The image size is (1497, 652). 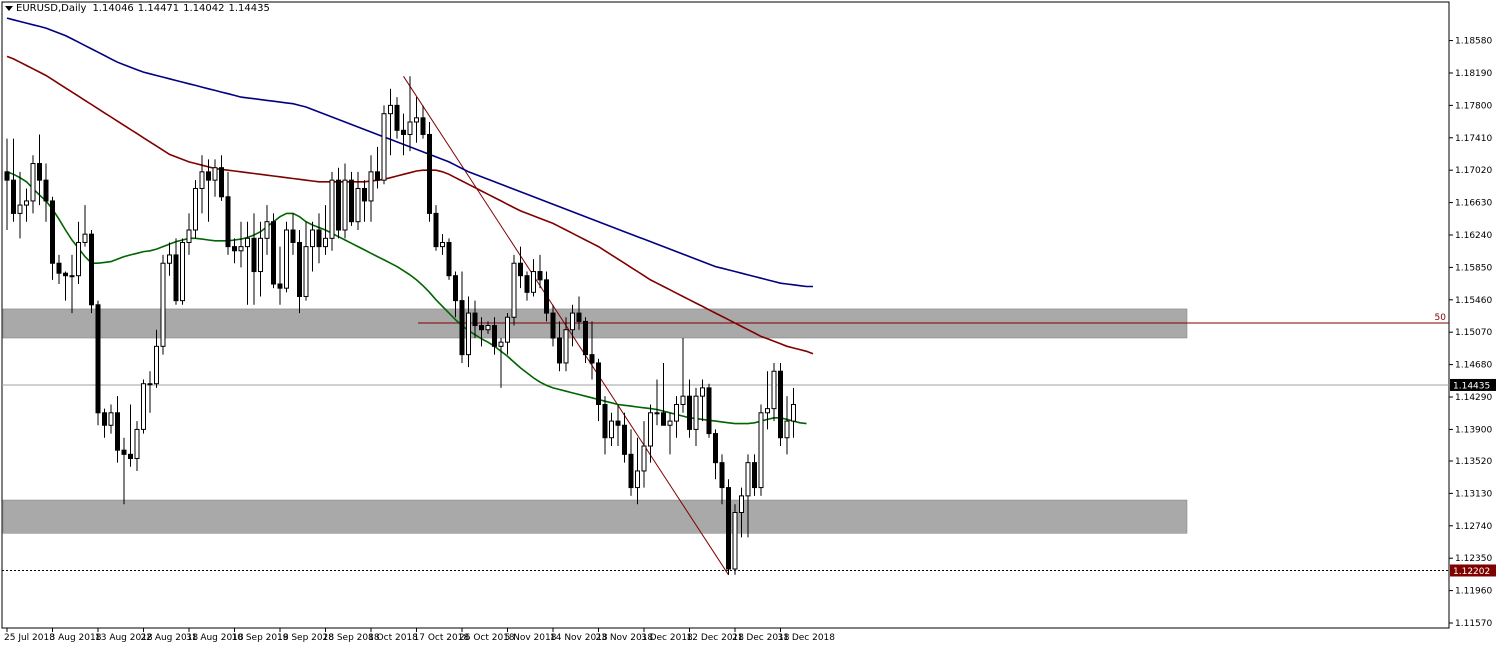 What do you see at coordinates (113, 8) in the screenshot?
I see `open-value: 1.14046` at bounding box center [113, 8].